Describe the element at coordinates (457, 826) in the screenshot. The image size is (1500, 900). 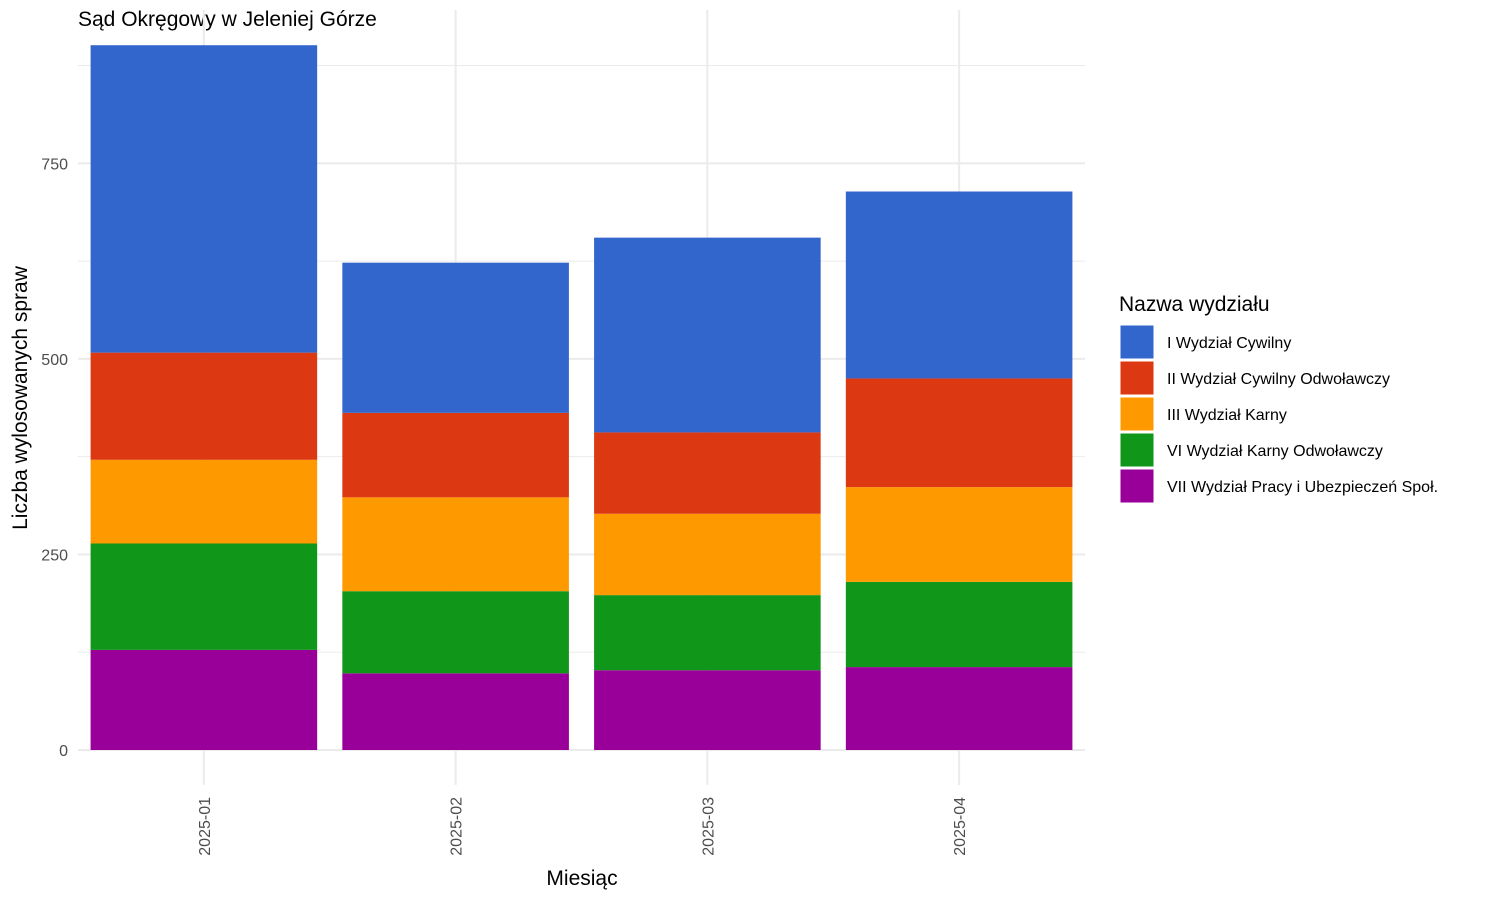
I see `x-tick-label: 2025-02` at that location.